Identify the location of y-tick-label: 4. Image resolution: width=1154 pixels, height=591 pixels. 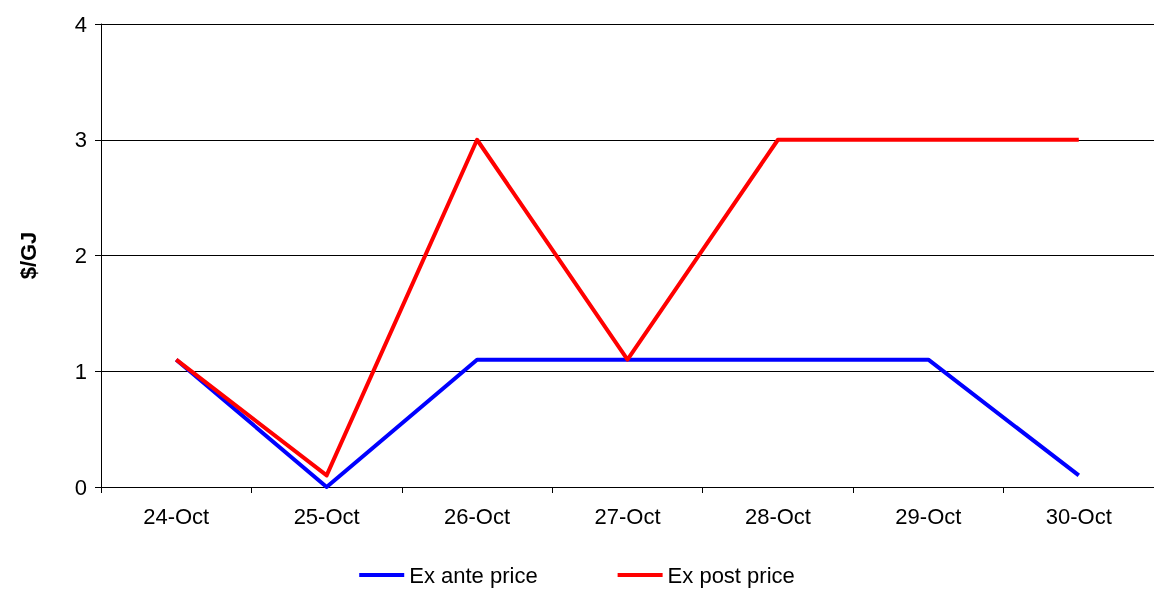
(80, 24).